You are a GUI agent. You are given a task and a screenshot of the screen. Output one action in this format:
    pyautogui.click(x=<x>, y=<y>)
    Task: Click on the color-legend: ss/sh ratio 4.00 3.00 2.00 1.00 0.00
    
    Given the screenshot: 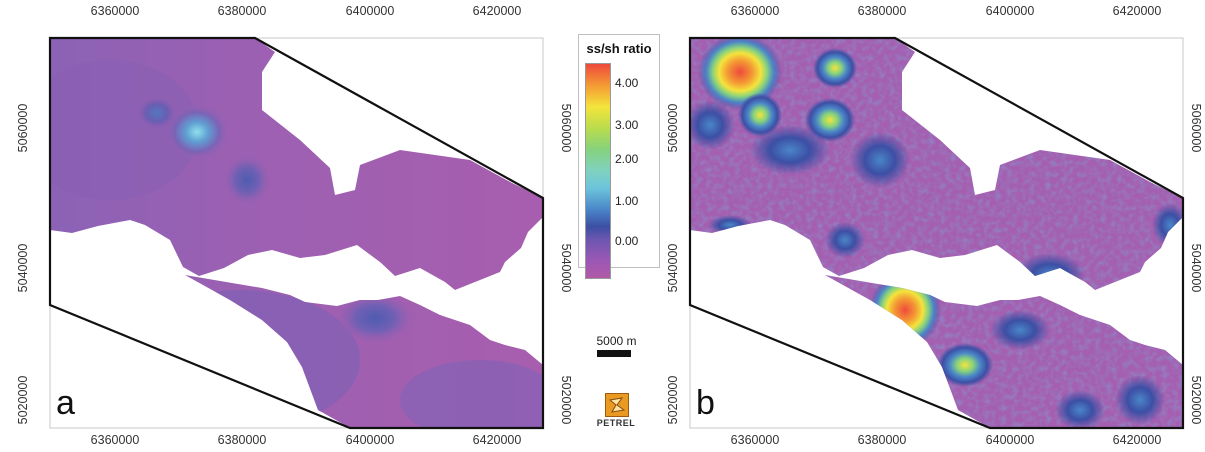 What is the action you would take?
    pyautogui.click(x=619, y=156)
    